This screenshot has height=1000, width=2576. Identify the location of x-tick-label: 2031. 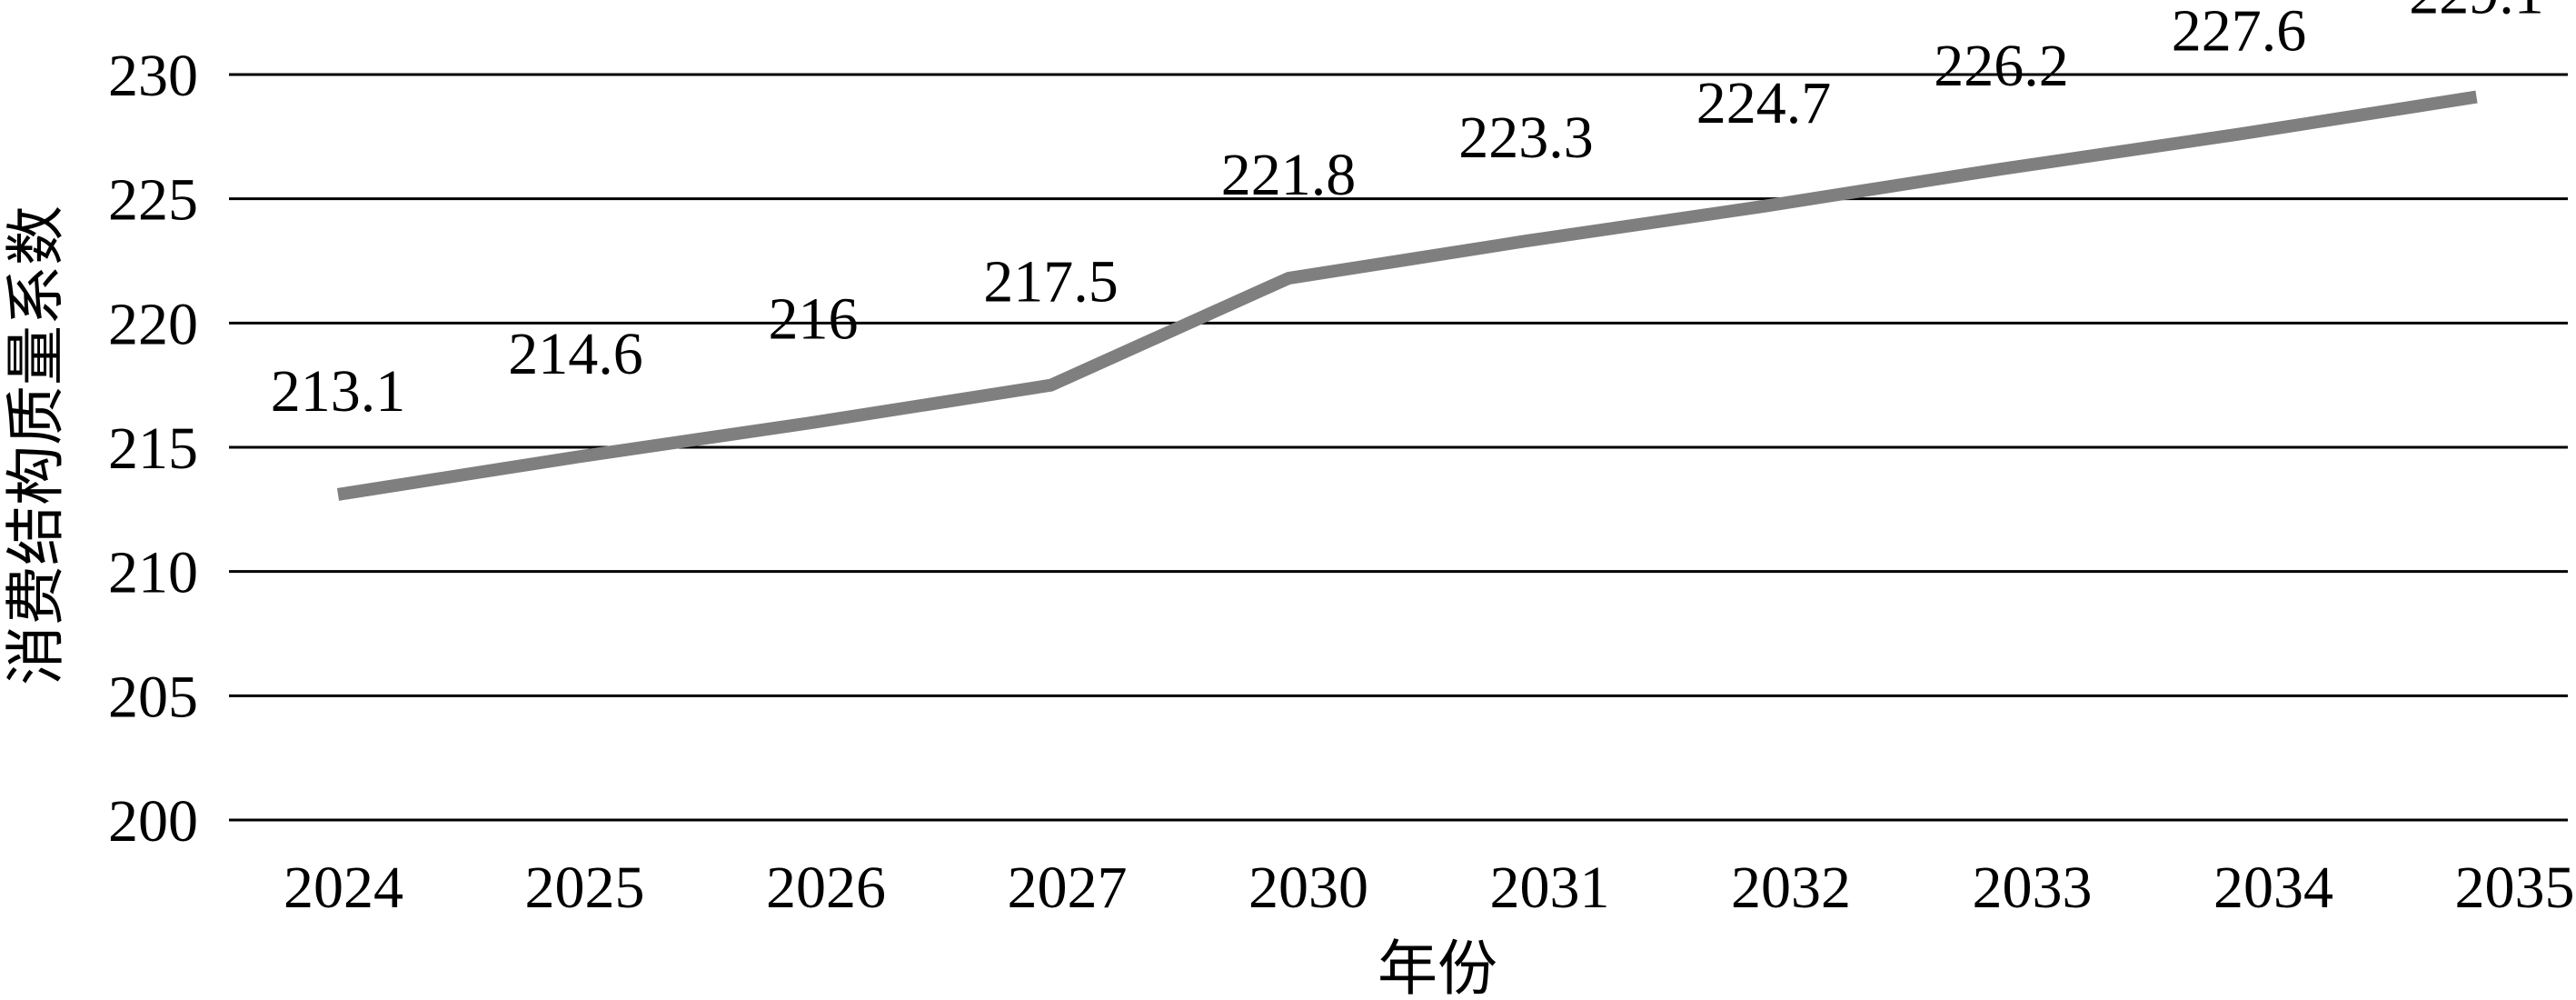
(1550, 888).